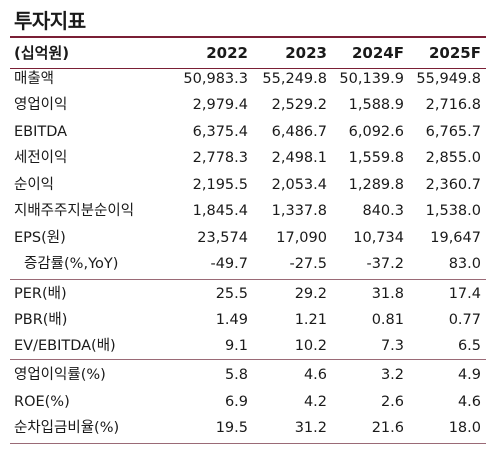  What do you see at coordinates (40, 294) in the screenshot?
I see `row-label: PER(배)` at bounding box center [40, 294].